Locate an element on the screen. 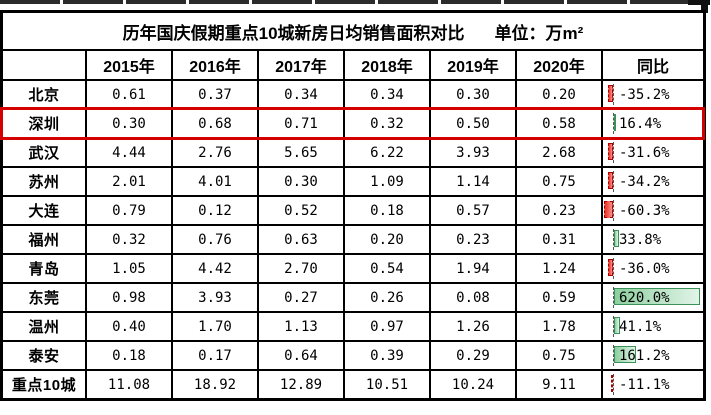 The image size is (711, 415). value-cell: 0.64 is located at coordinates (301, 355).